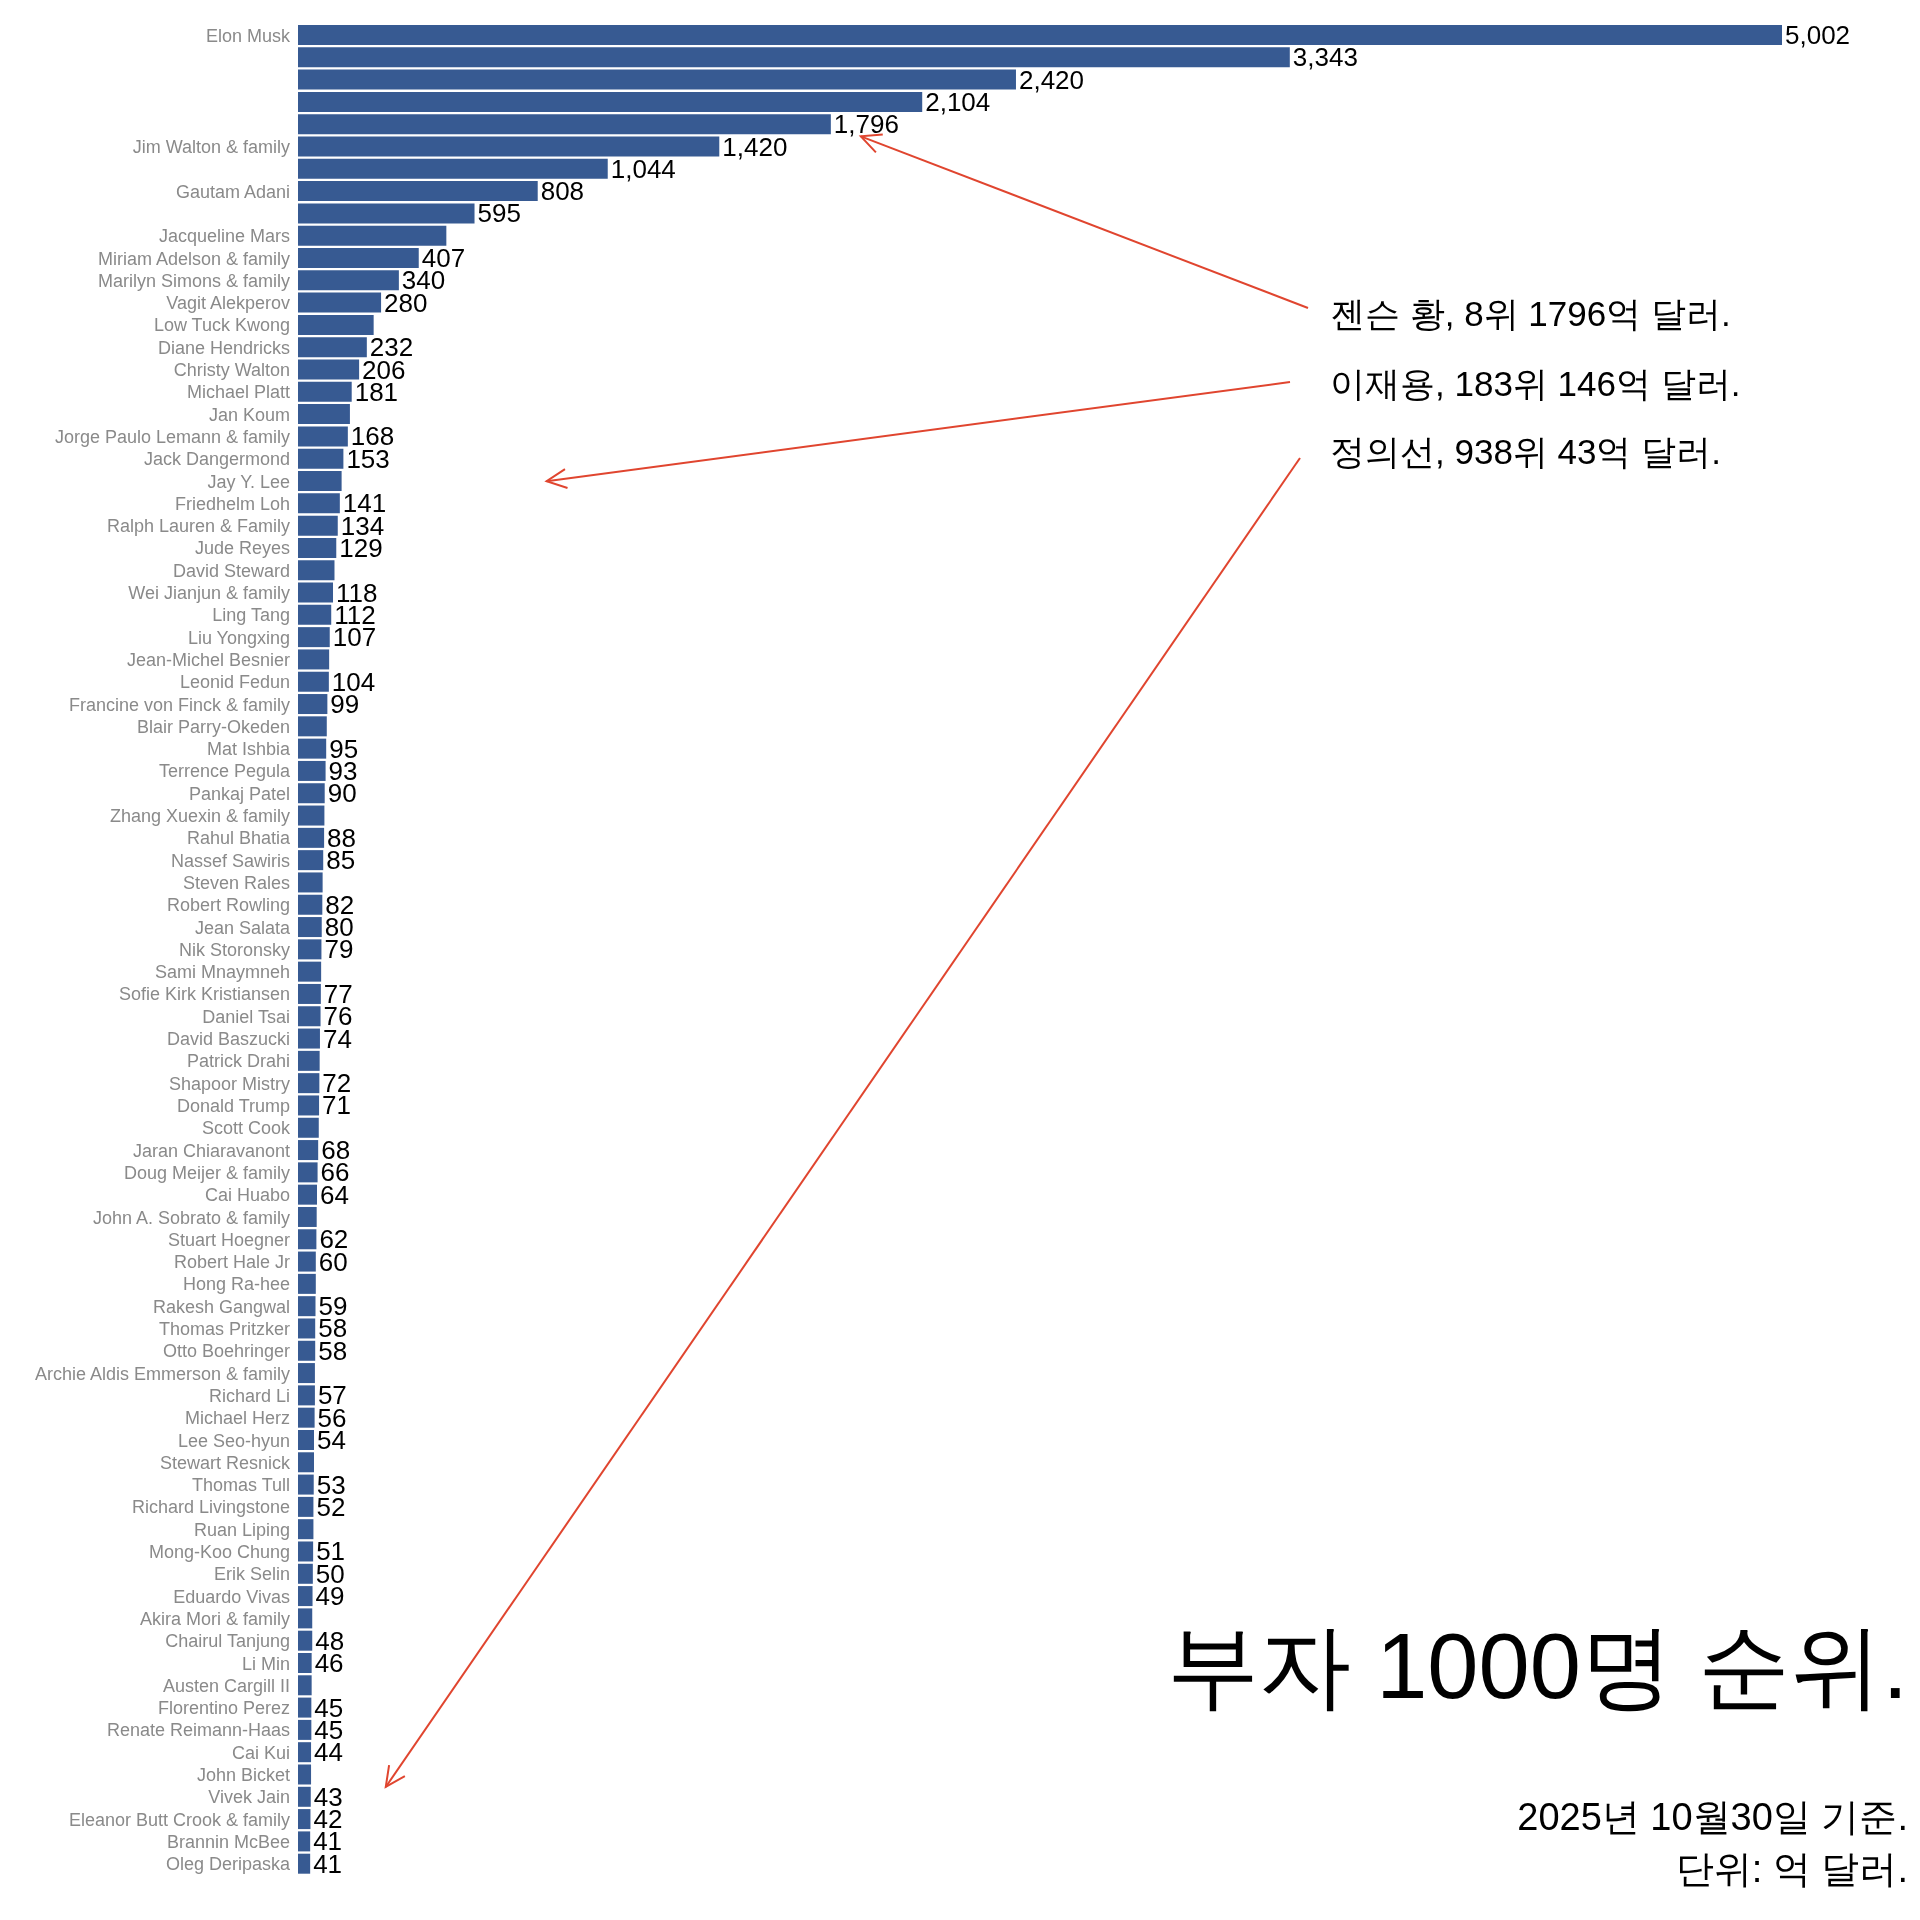 This screenshot has height=1920, width=1920. What do you see at coordinates (248, 481) in the screenshot?
I see `y-tick-label: Jay Y. Lee` at bounding box center [248, 481].